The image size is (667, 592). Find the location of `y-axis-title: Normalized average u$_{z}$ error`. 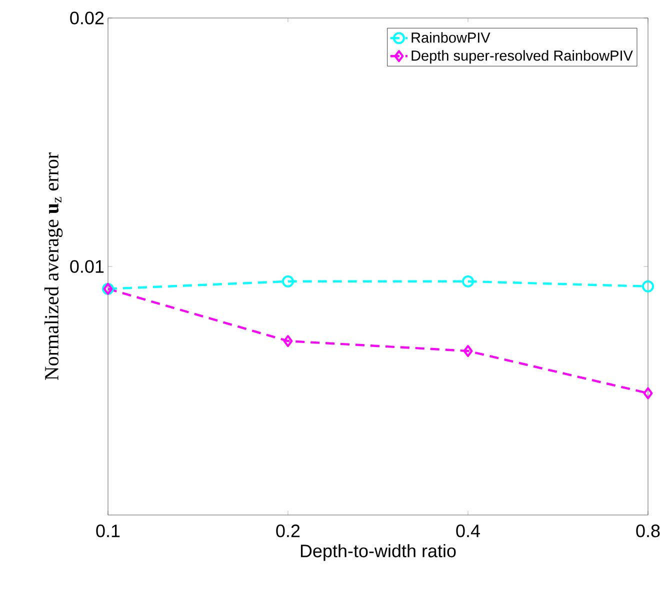

y-axis-title: Normalized average u$_{z}$ error is located at coordinates (53, 266).